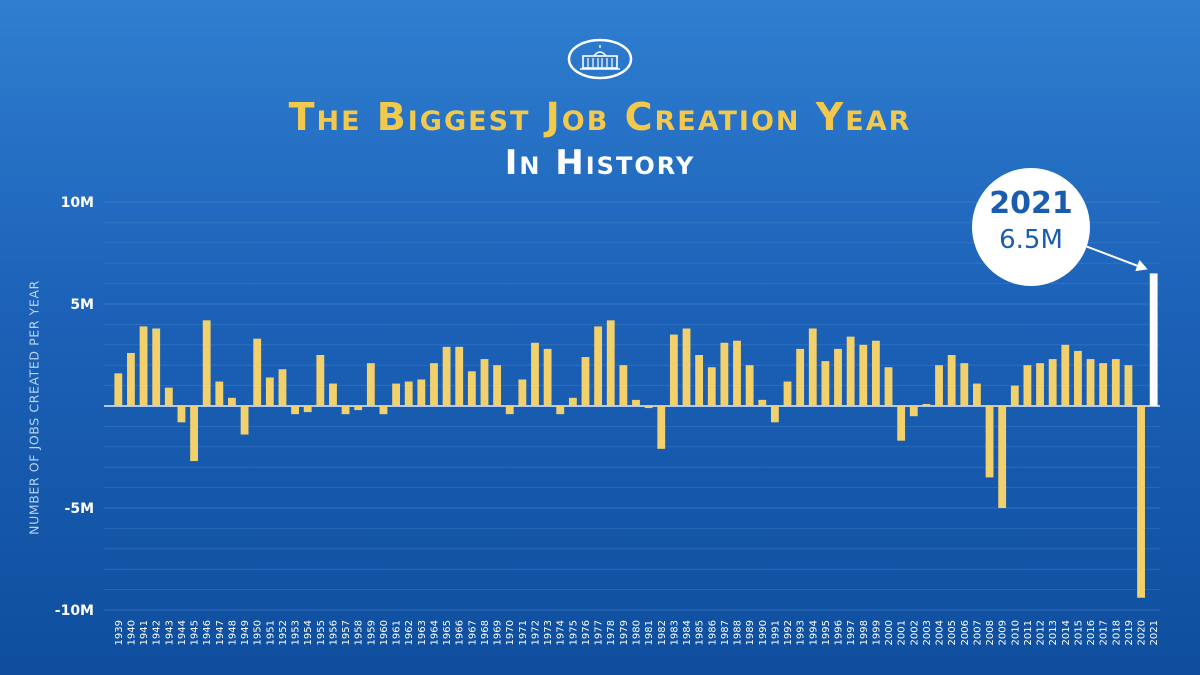  I want to click on bar-1955, so click(320, 380).